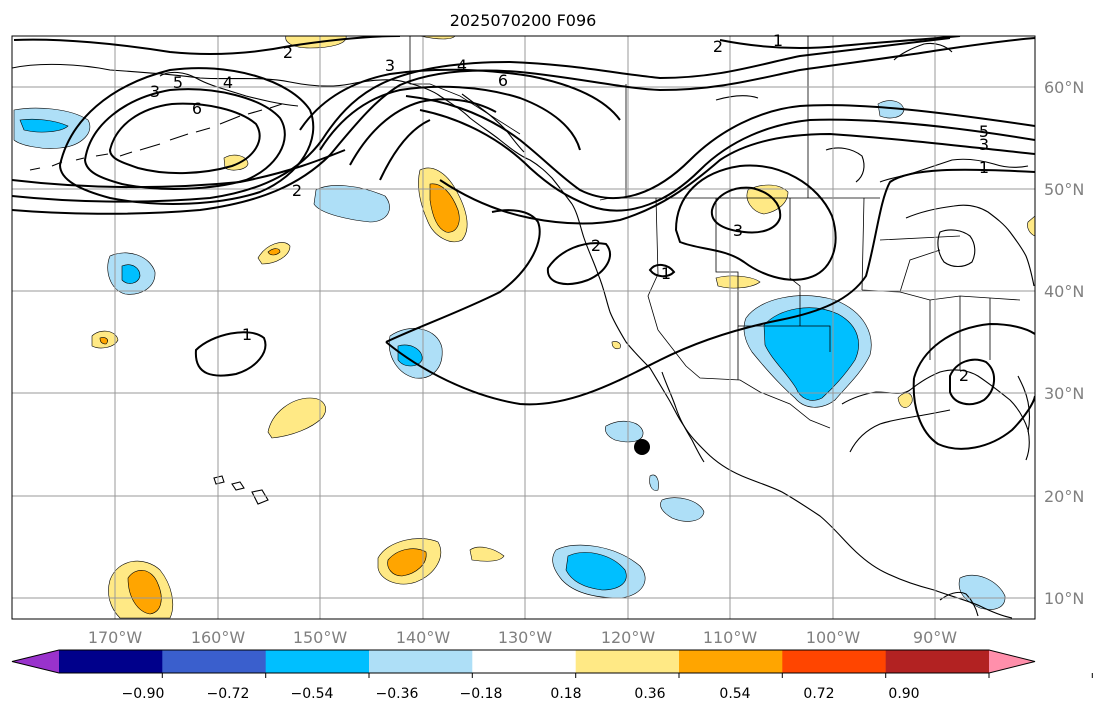  What do you see at coordinates (525, 637) in the screenshot?
I see `lon-label: 130°W` at bounding box center [525, 637].